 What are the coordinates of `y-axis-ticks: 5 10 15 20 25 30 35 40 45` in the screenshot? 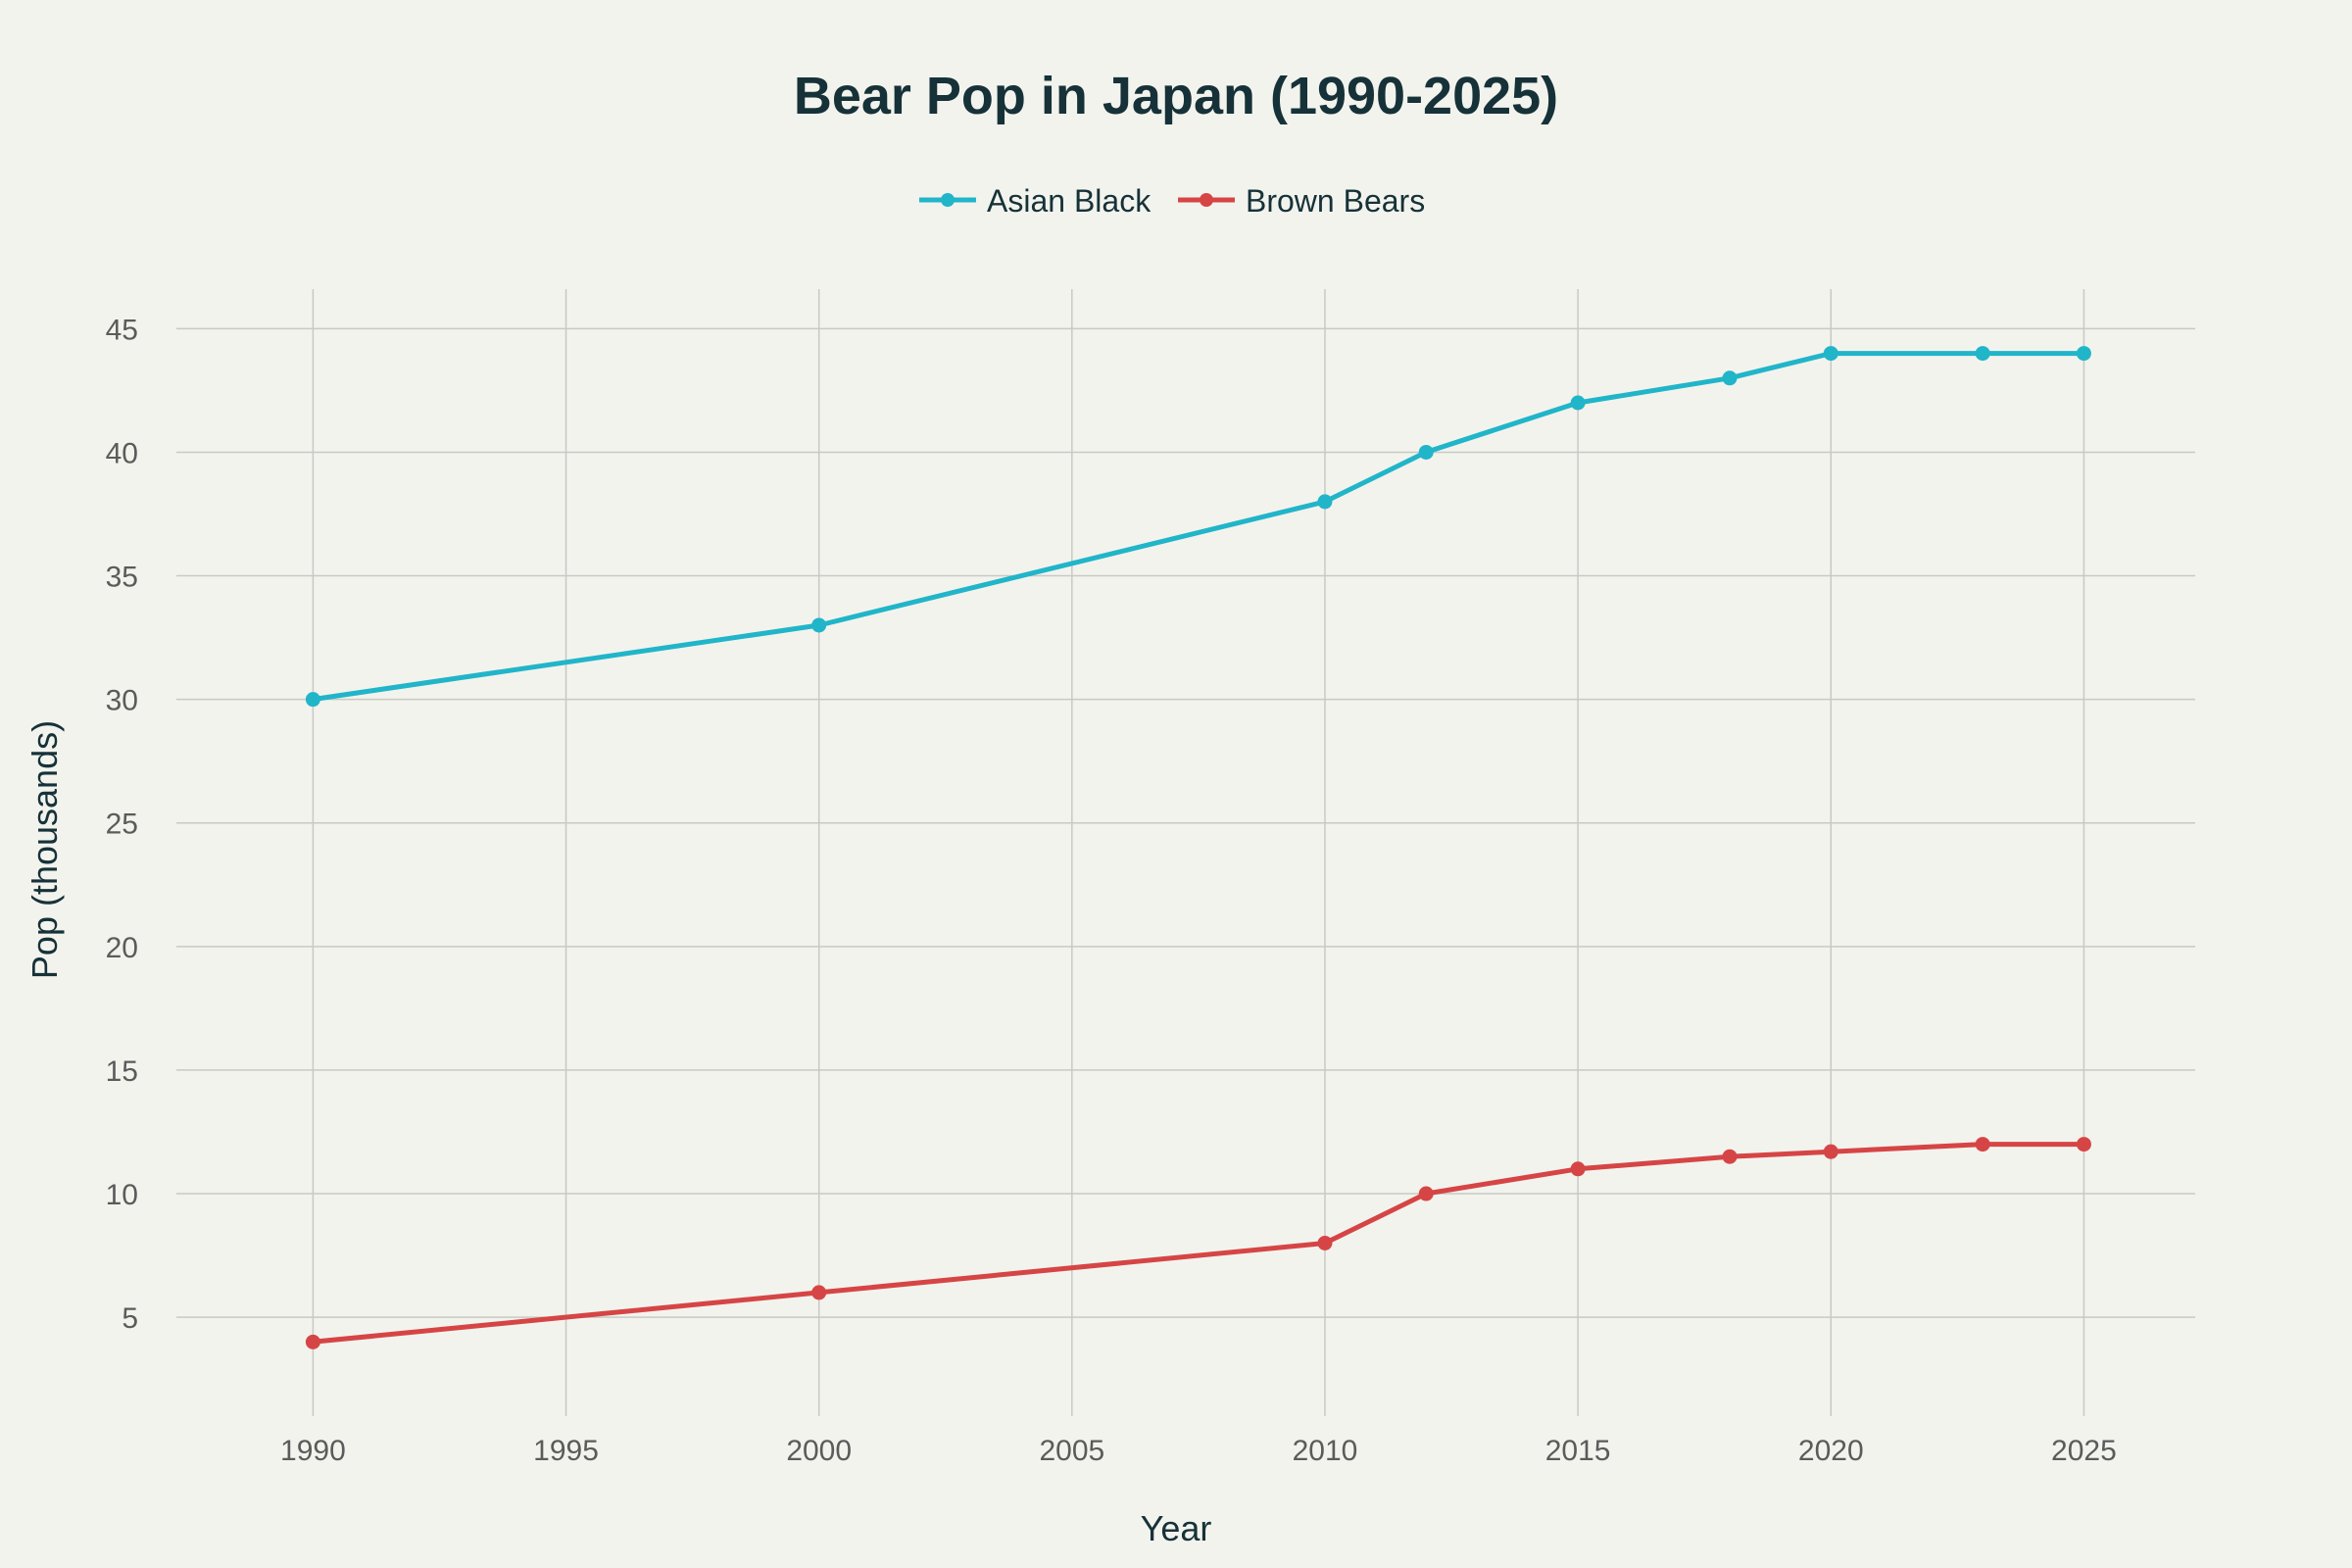 It's located at (122, 824).